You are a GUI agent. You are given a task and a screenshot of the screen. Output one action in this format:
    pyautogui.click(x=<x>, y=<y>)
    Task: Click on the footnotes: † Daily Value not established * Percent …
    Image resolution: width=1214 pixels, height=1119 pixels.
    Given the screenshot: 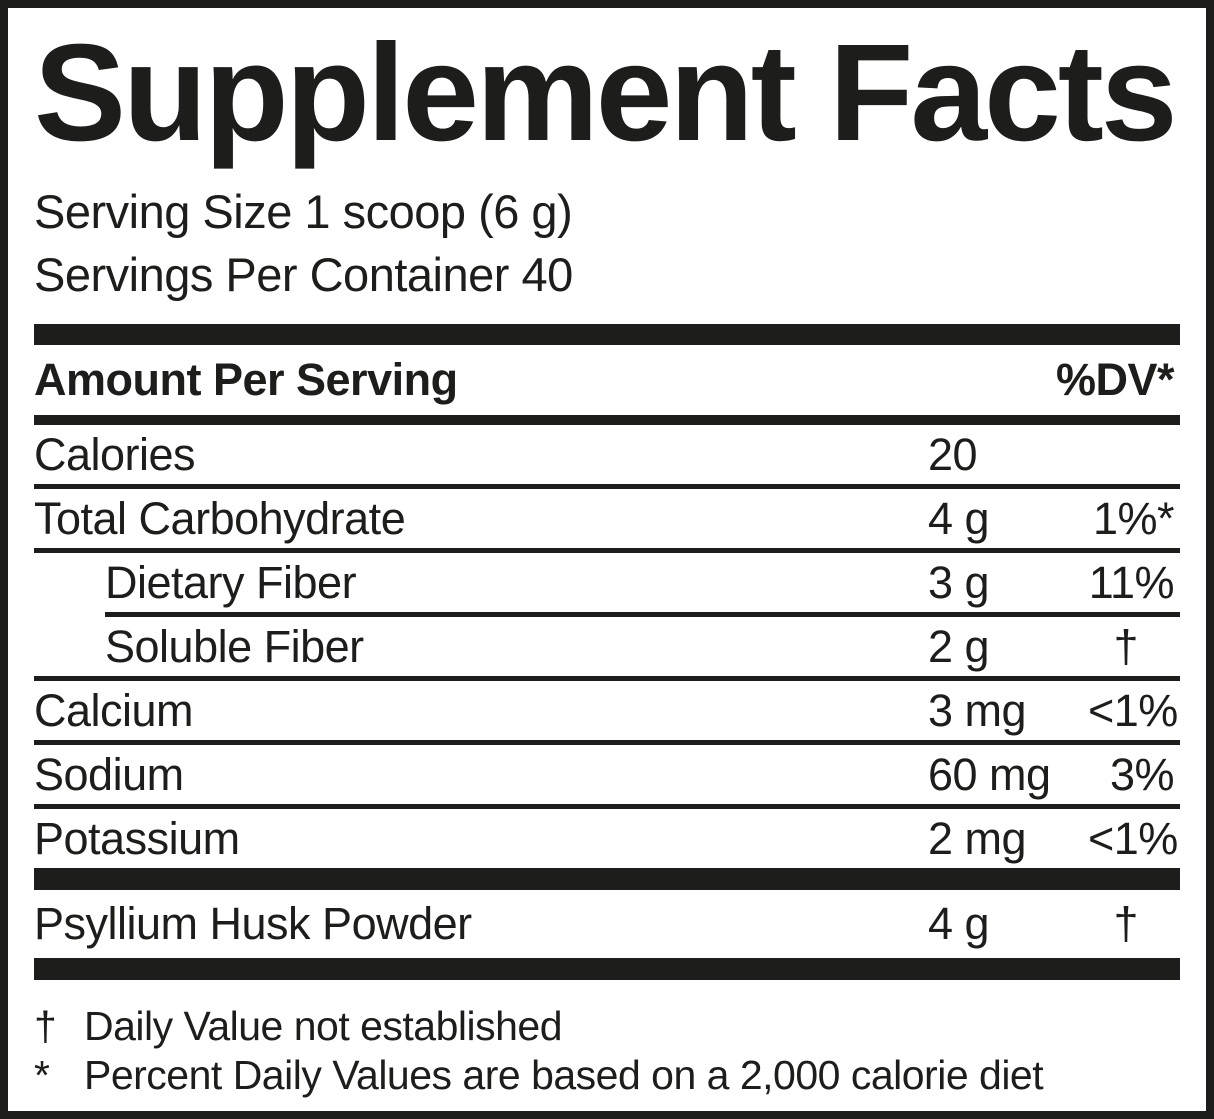 What is the action you would take?
    pyautogui.click(x=607, y=1051)
    